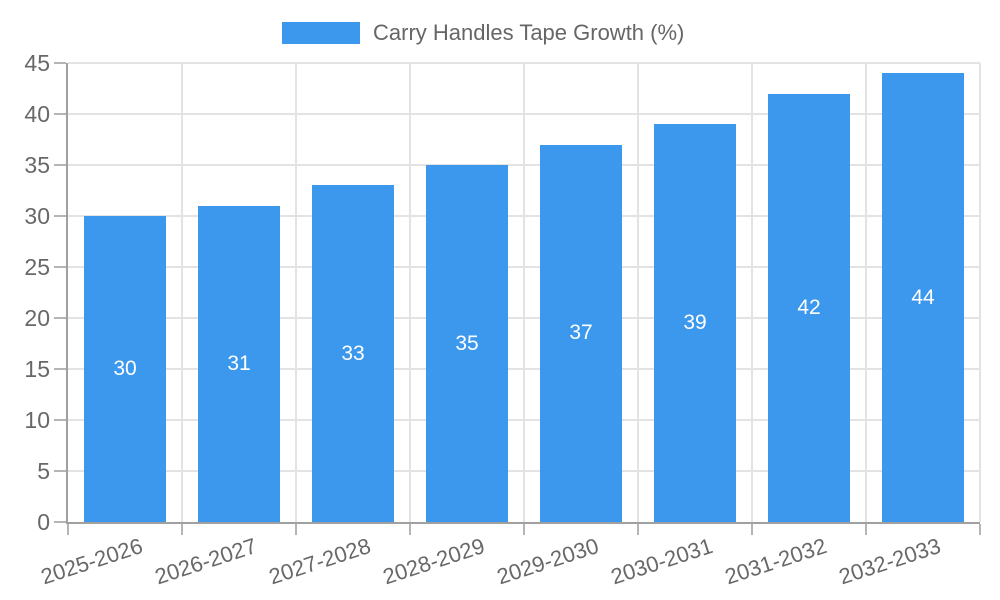  Describe the element at coordinates (91, 561) in the screenshot. I see `x-tick-label-2025-2026: 2025-2026` at that location.